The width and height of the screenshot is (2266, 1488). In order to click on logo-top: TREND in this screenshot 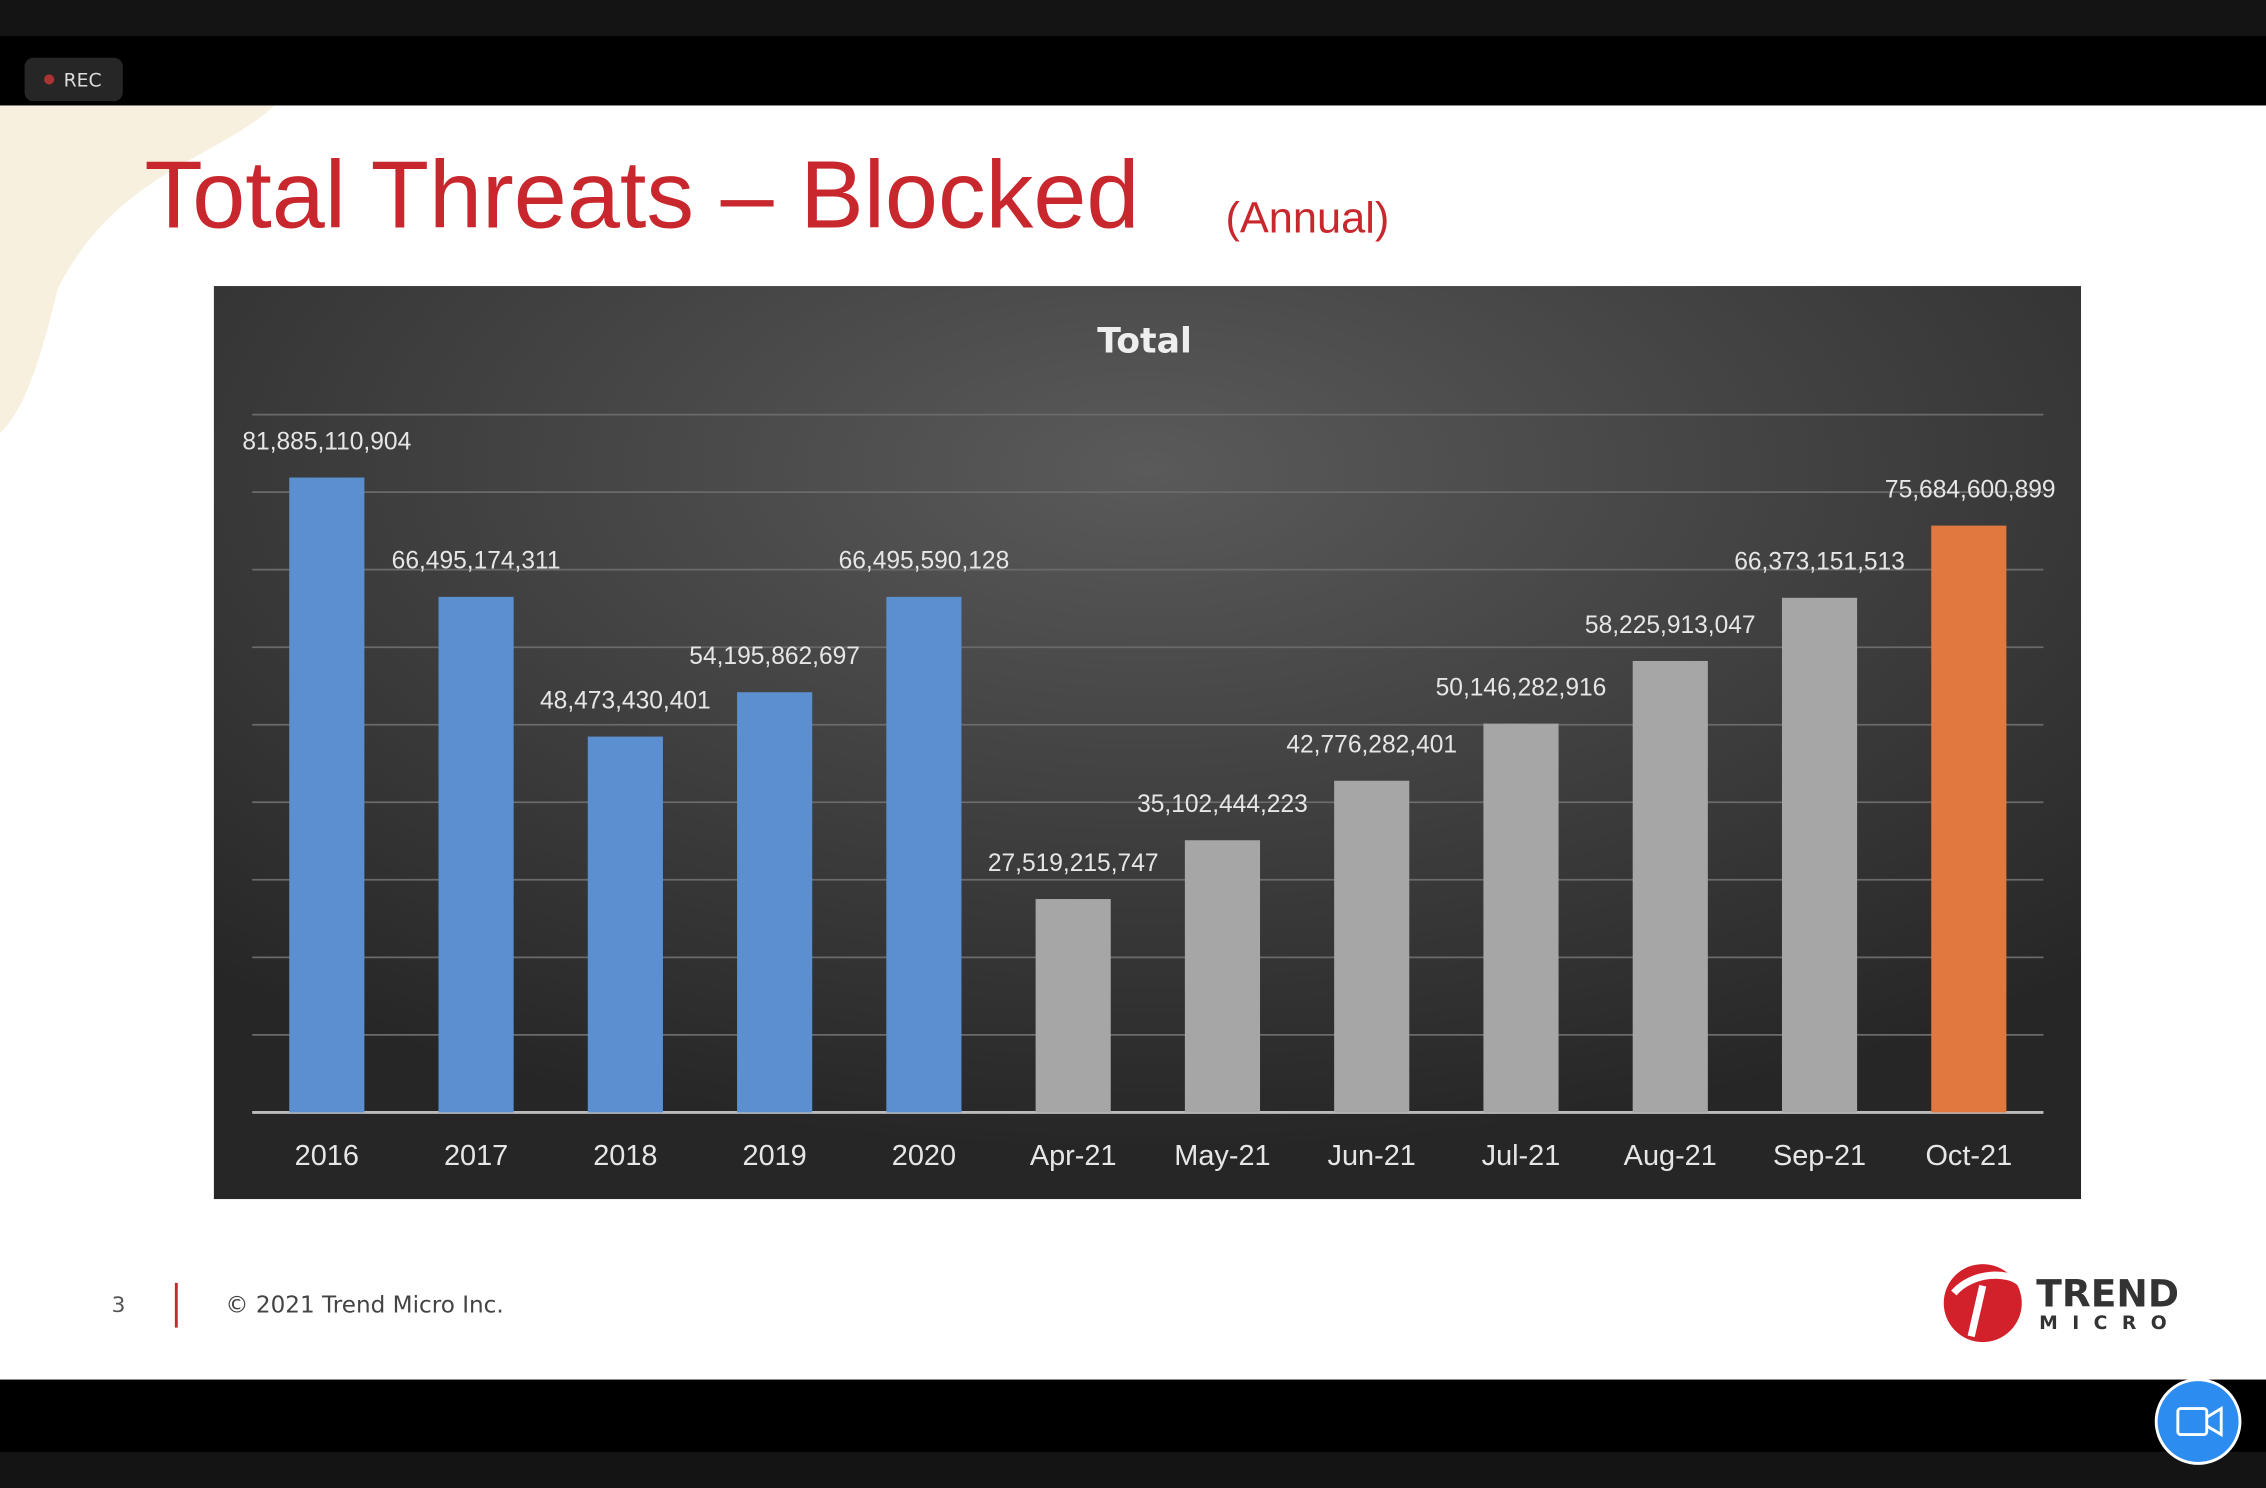, I will do `click(2107, 1293)`.